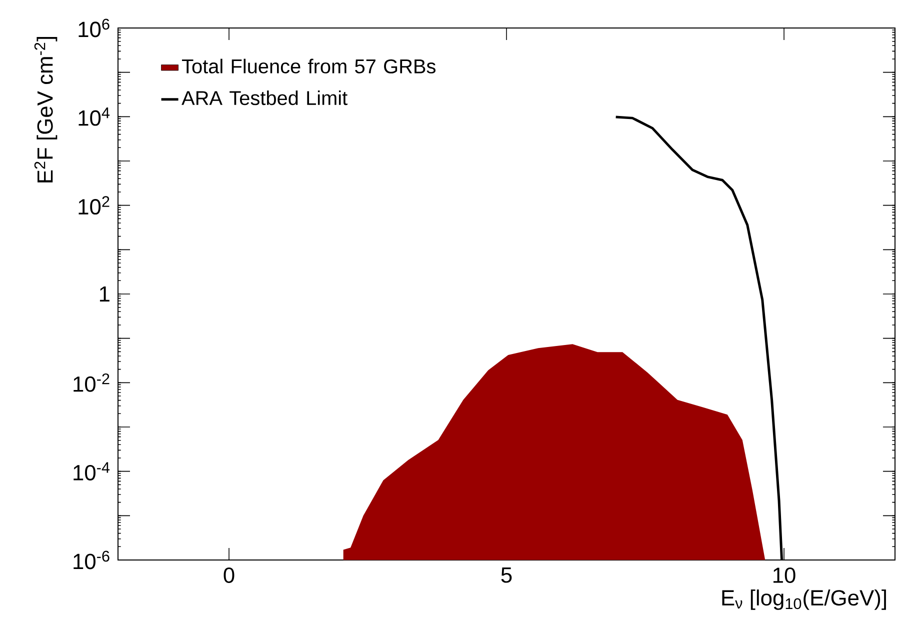  I want to click on x-tick-label: 0, so click(229, 576).